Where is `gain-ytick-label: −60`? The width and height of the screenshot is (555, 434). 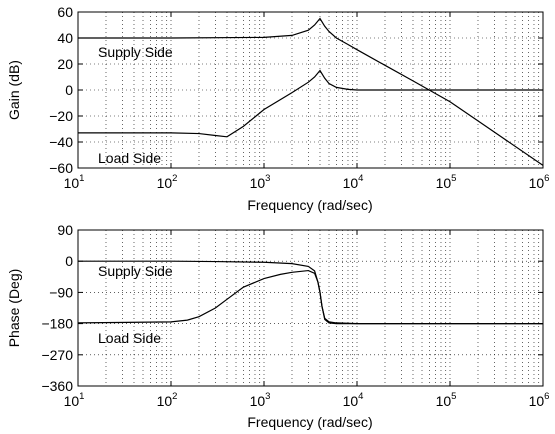 gain-ytick-label: −60 is located at coordinates (61, 168).